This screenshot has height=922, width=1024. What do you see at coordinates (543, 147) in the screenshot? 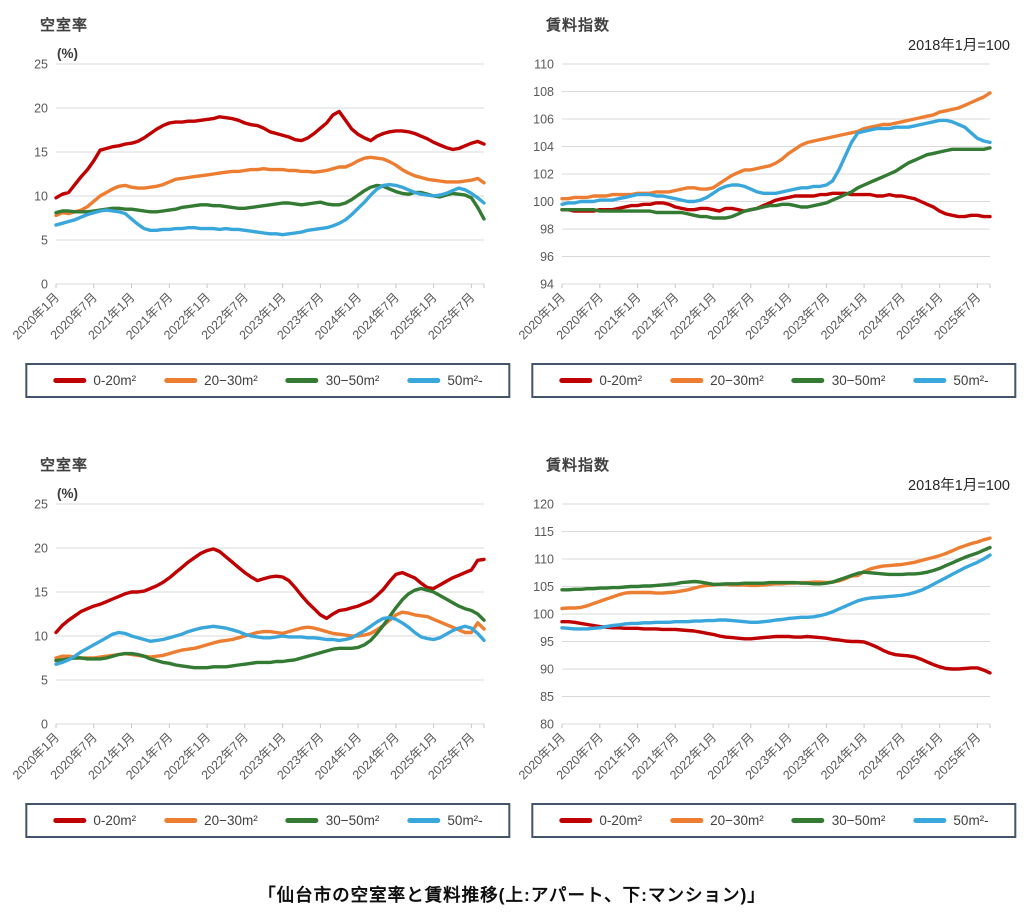
I see `svg-text: 104` at bounding box center [543, 147].